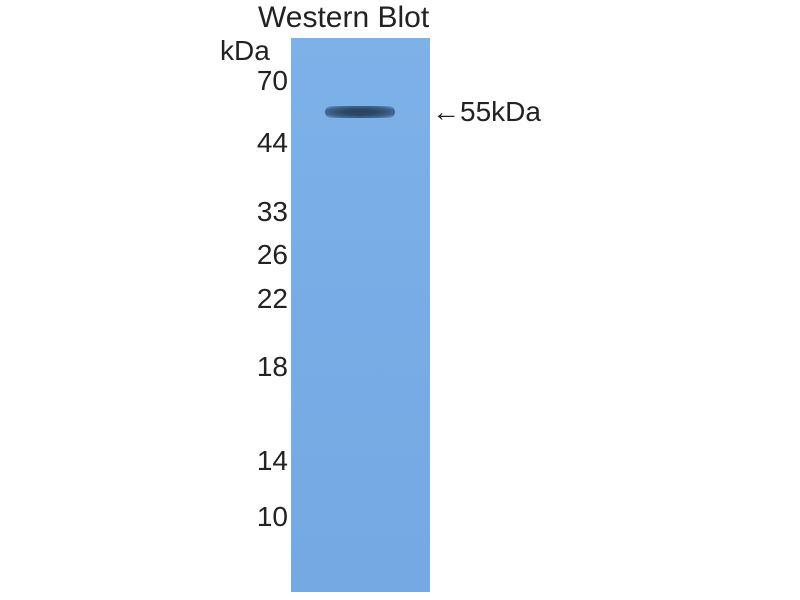 The width and height of the screenshot is (800, 600). What do you see at coordinates (272, 80) in the screenshot?
I see `marker-70: 70` at bounding box center [272, 80].